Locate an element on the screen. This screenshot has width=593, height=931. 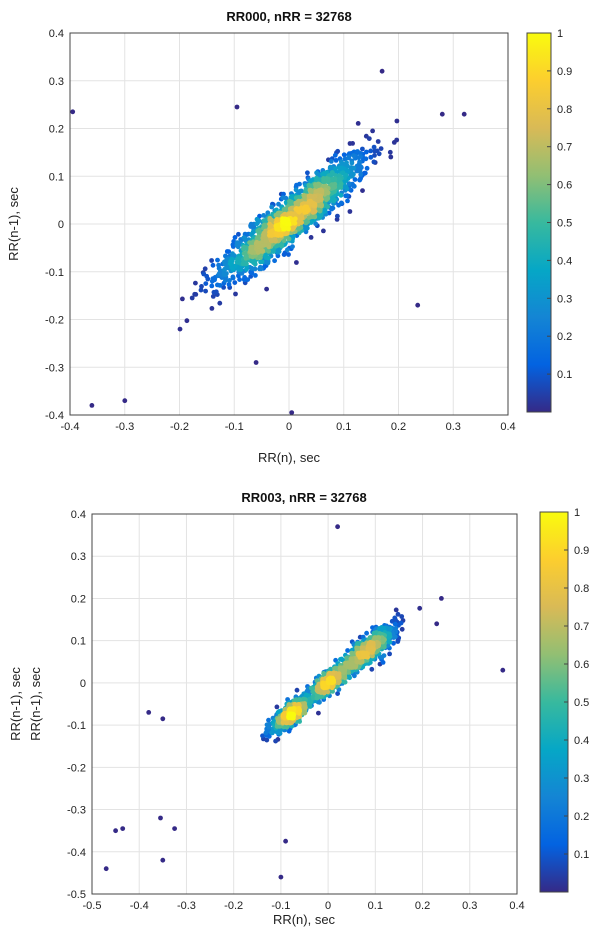
colorbar-tick-labels: 0.1 0.2 0.3 0.4 0.5 0.6 0.7 0.8 0.9 1 is located at coordinates (576, 684).